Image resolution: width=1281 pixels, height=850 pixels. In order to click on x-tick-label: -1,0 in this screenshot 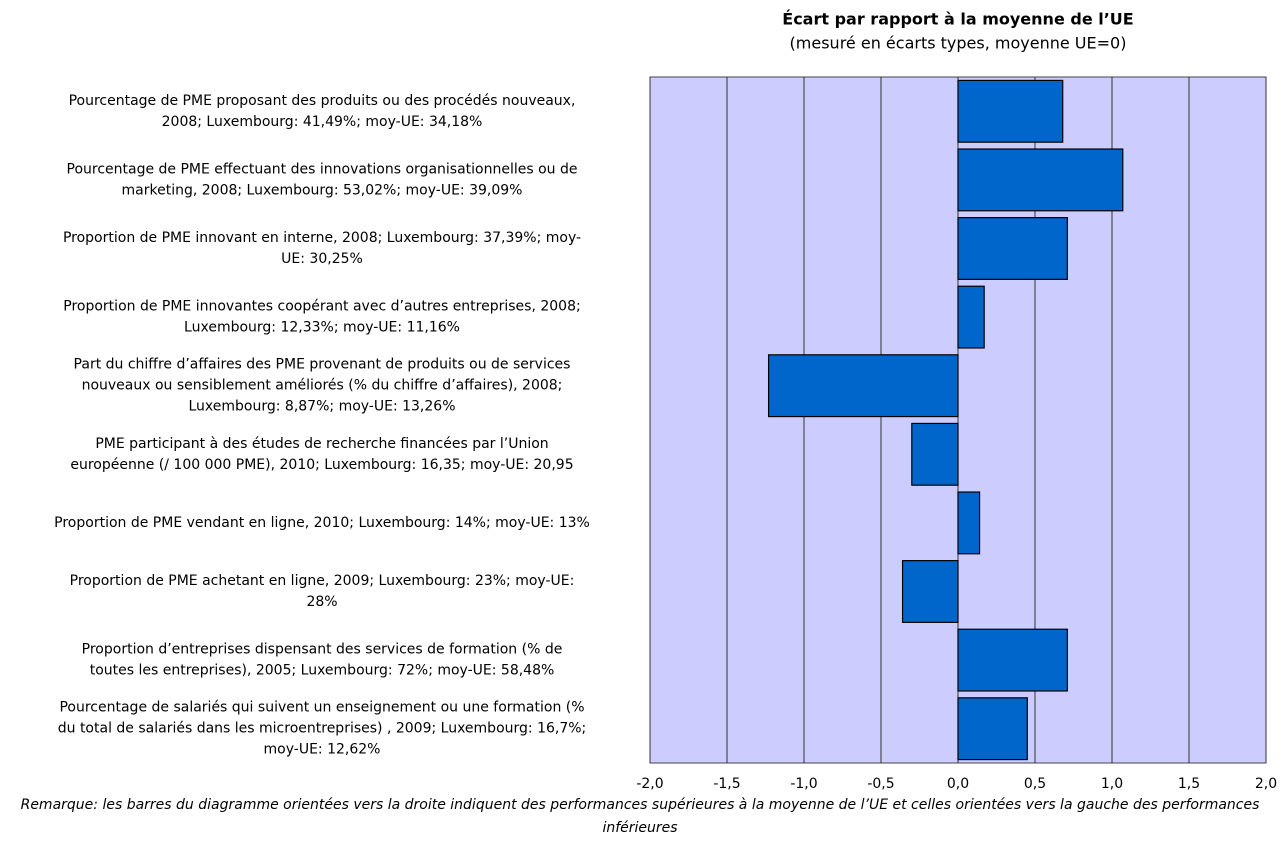, I will do `click(803, 783)`.